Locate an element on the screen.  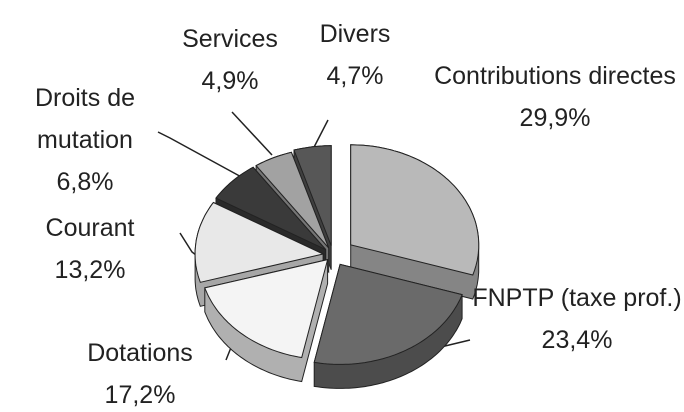
slice-label: Droits de mutation 6,8% is located at coordinates (85, 140).